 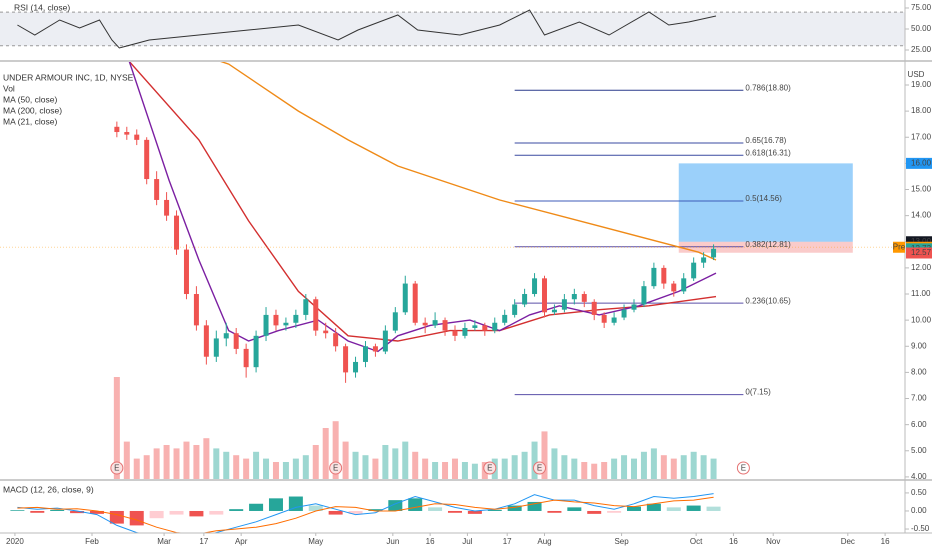 I want to click on y-tick-label: 9.00, so click(x=919, y=345).